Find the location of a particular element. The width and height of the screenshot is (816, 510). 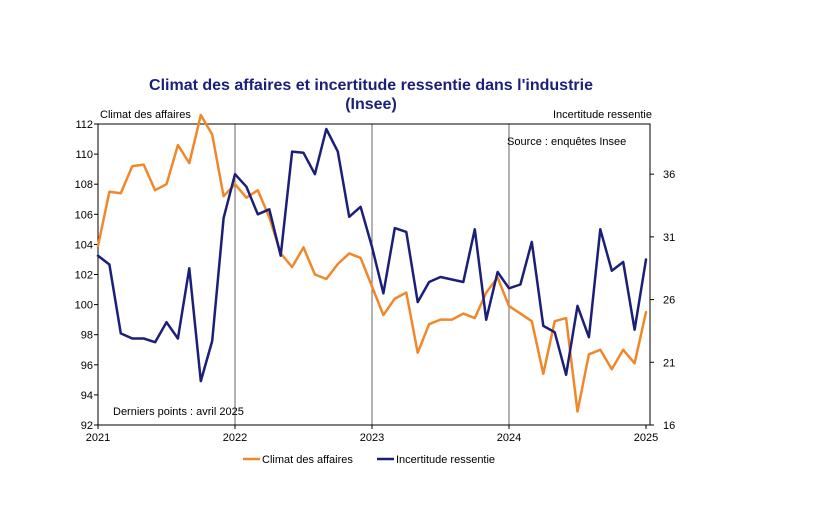

x-tick-label: 2025 is located at coordinates (646, 438).